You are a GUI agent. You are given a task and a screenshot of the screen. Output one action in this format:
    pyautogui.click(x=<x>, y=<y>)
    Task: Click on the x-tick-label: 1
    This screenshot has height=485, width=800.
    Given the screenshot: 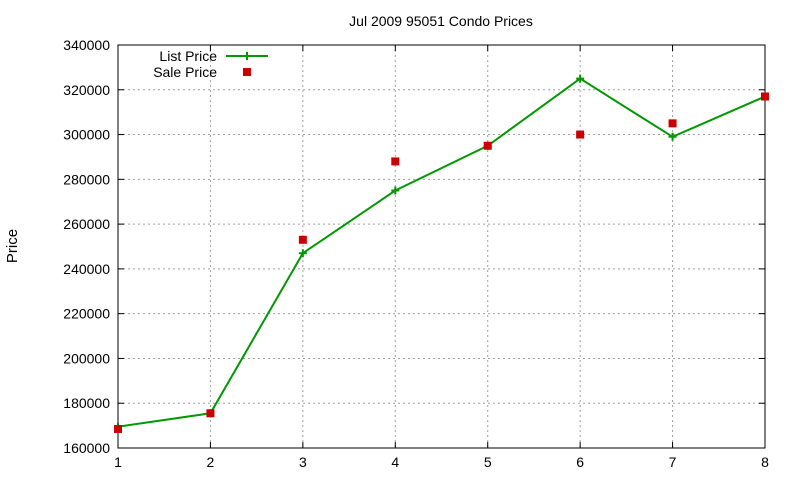 What is the action you would take?
    pyautogui.click(x=118, y=462)
    